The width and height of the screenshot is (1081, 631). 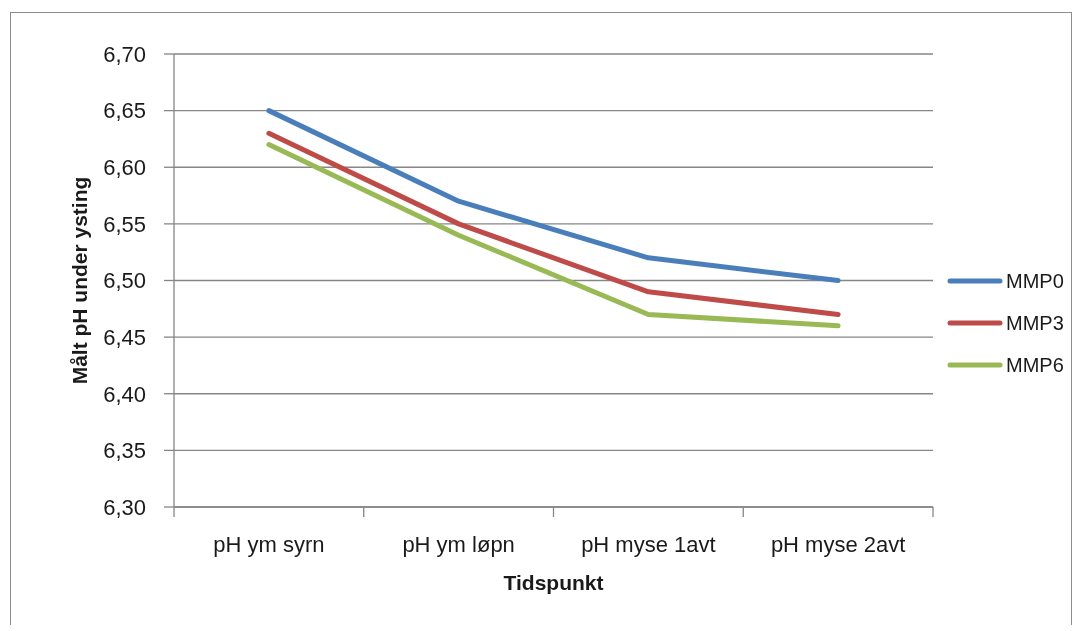 I want to click on y-tick-label: 6,70, so click(x=124, y=54).